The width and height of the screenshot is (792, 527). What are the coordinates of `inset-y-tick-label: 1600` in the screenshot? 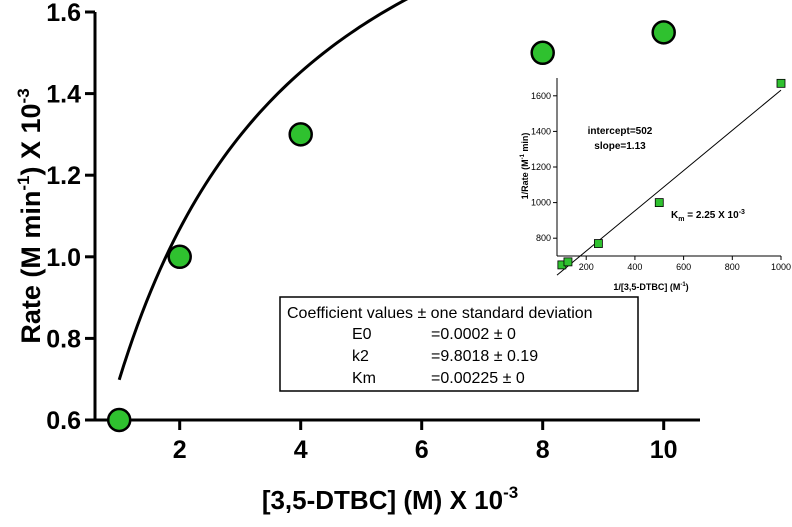 It's located at (541, 96).